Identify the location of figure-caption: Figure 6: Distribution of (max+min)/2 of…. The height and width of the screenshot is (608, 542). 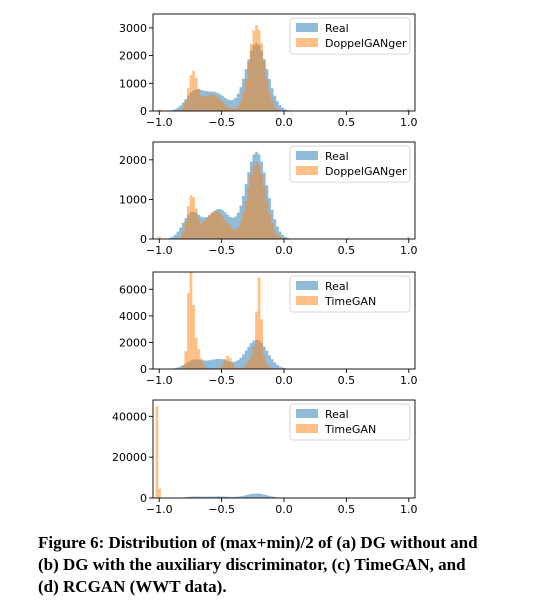
(278, 565).